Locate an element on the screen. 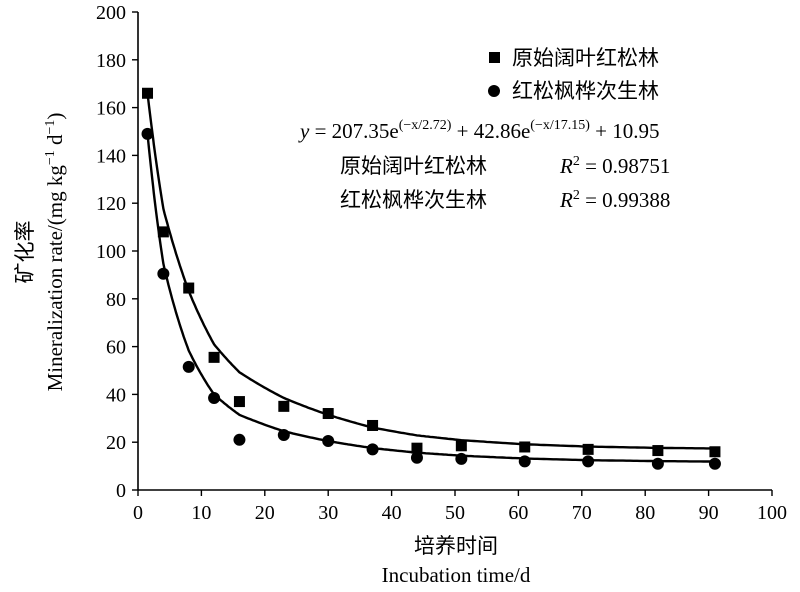  legend-label-2: 红松枫桦次生林 is located at coordinates (585, 91).